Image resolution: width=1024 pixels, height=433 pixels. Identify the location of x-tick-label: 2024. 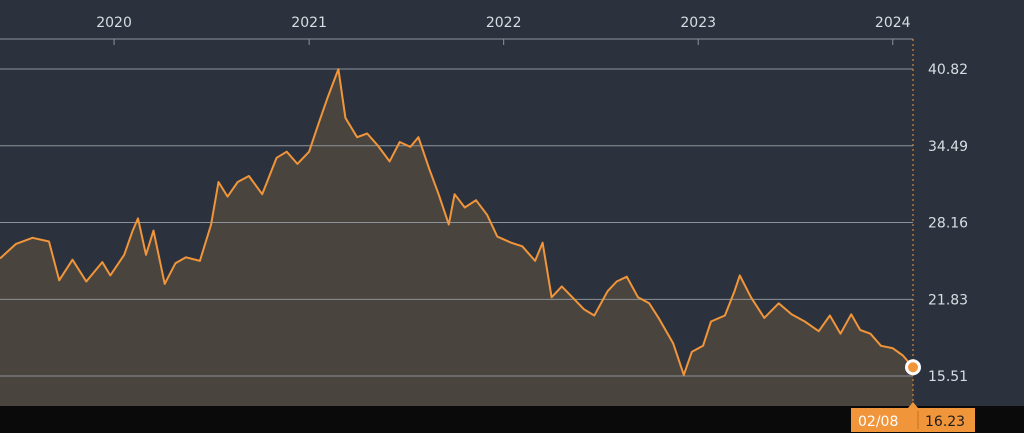
(893, 23).